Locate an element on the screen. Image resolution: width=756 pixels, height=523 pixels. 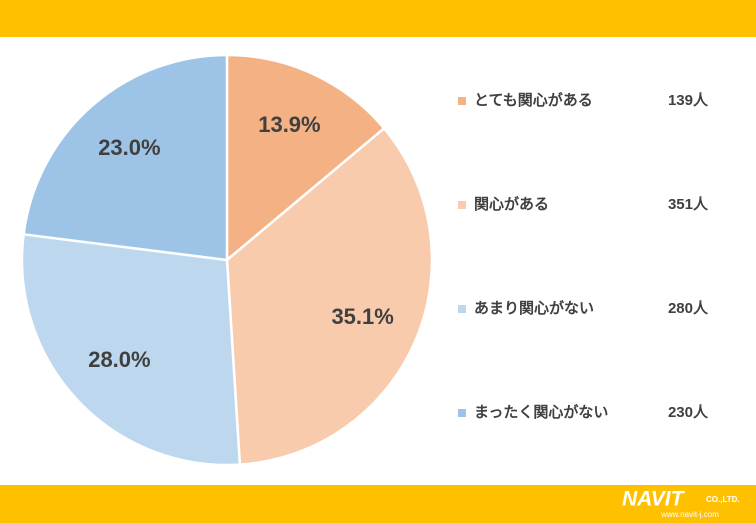
data-label: 13.9% is located at coordinates (289, 124).